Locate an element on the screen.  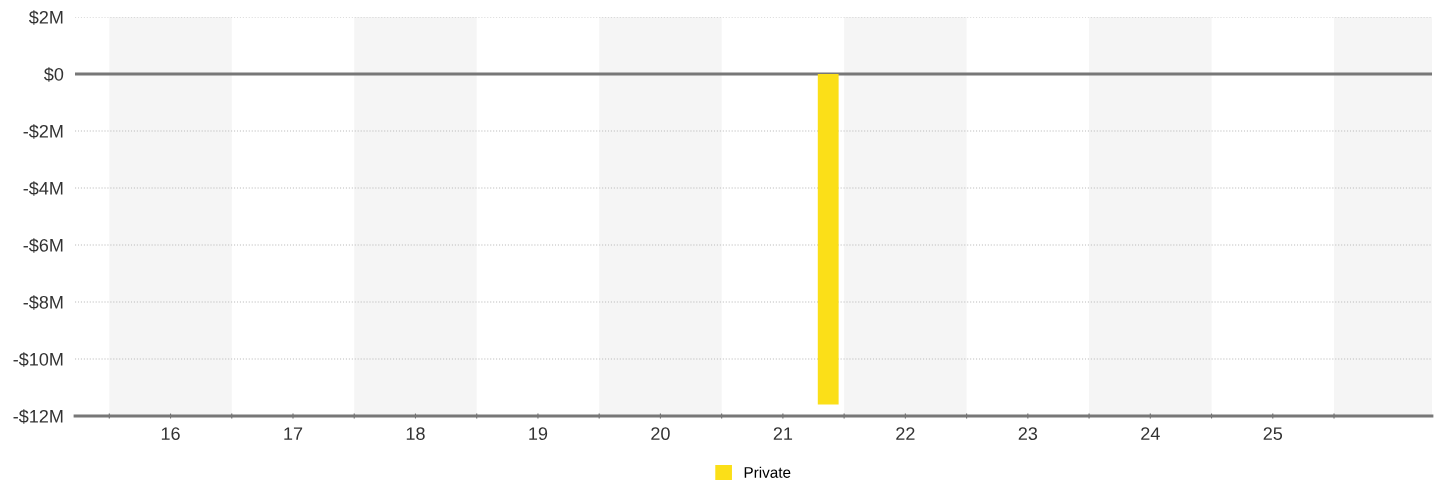
y-tick-label: -$8M is located at coordinates (43, 302).